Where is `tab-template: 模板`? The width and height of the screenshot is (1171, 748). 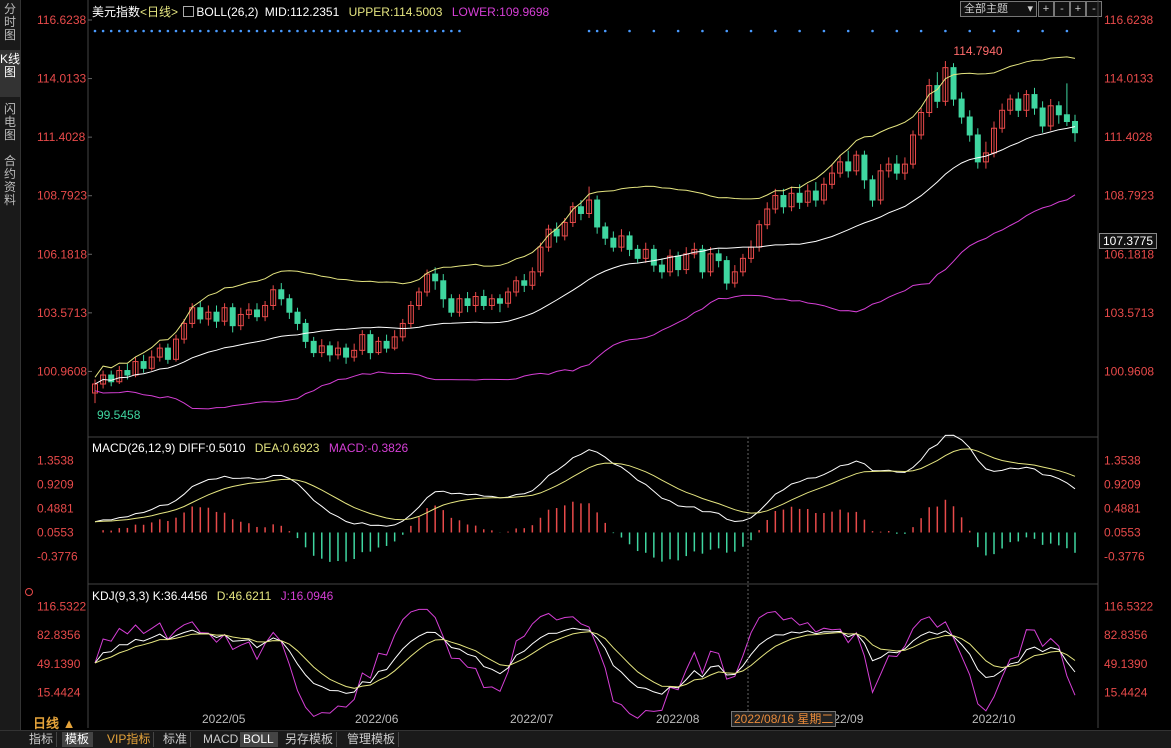
tab-template: 模板 is located at coordinates (78, 739).